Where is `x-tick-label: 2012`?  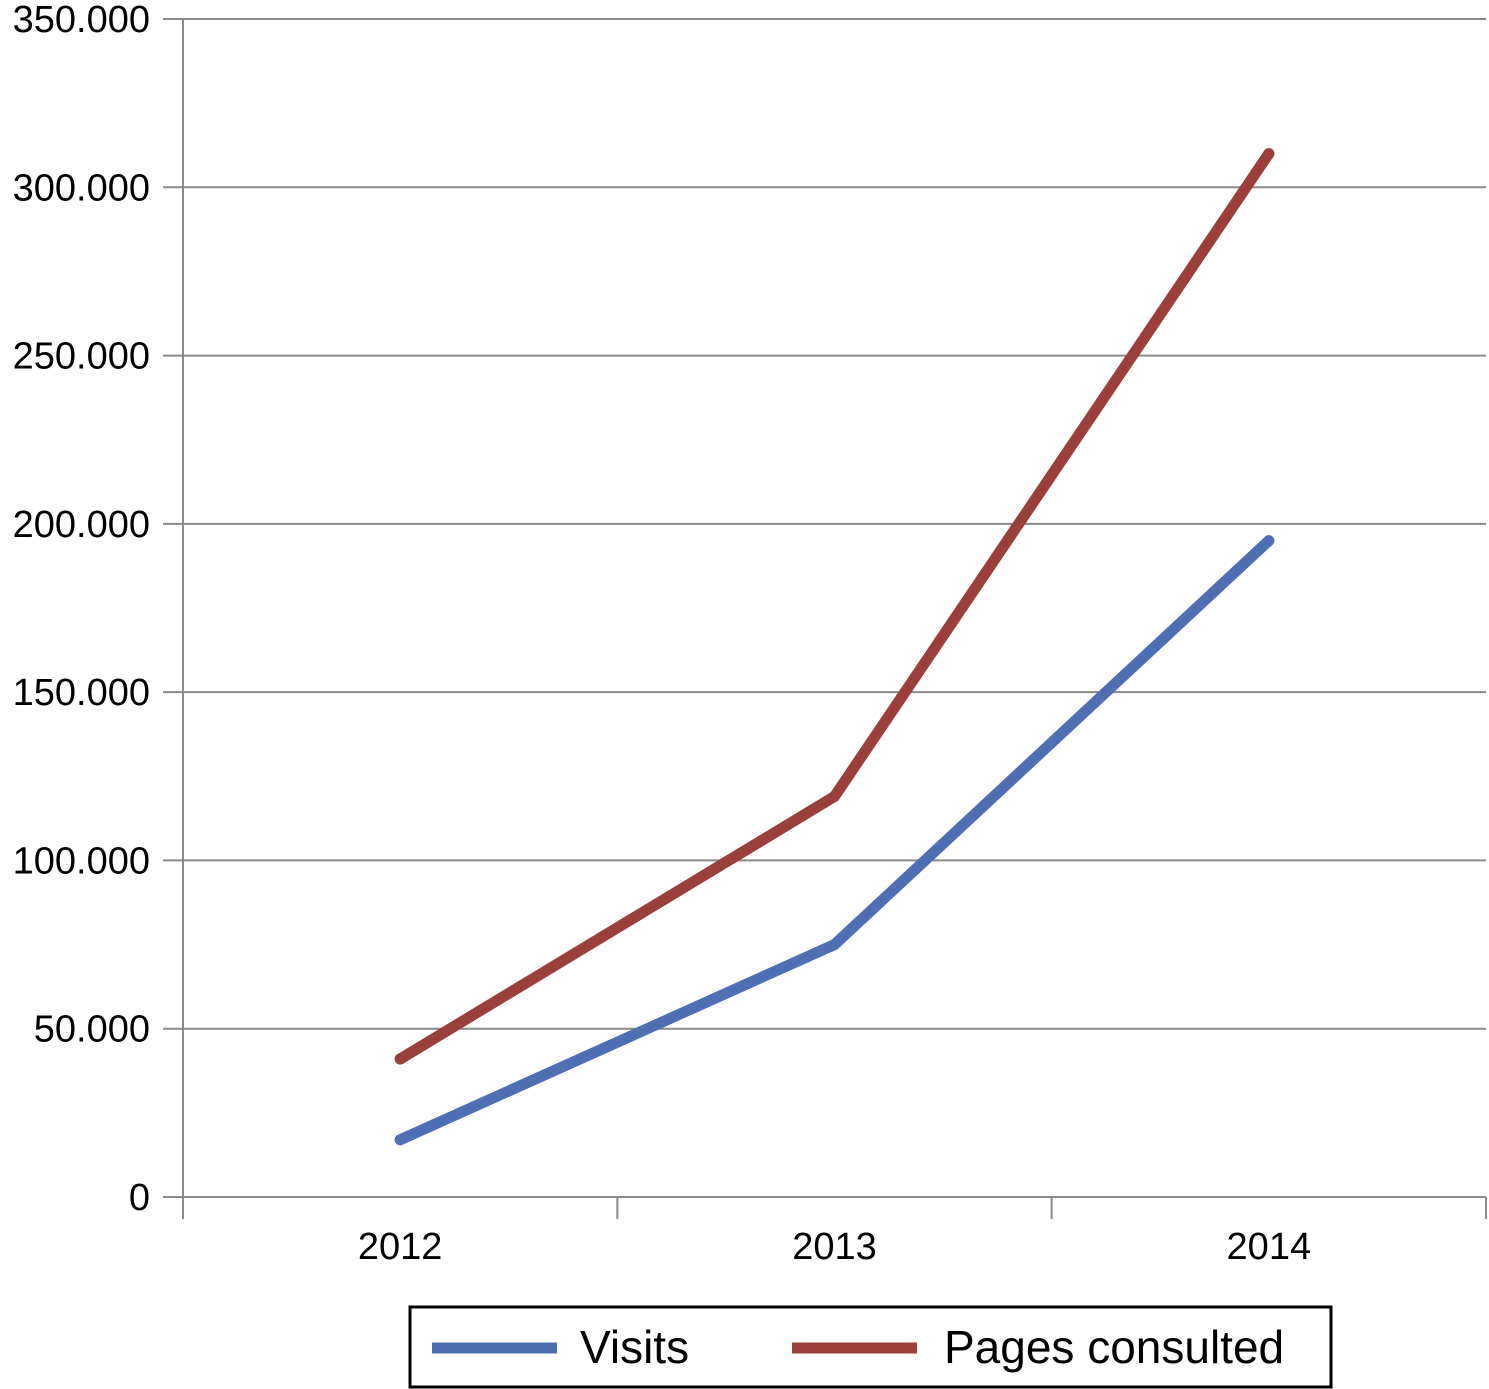 x-tick-label: 2012 is located at coordinates (400, 1247).